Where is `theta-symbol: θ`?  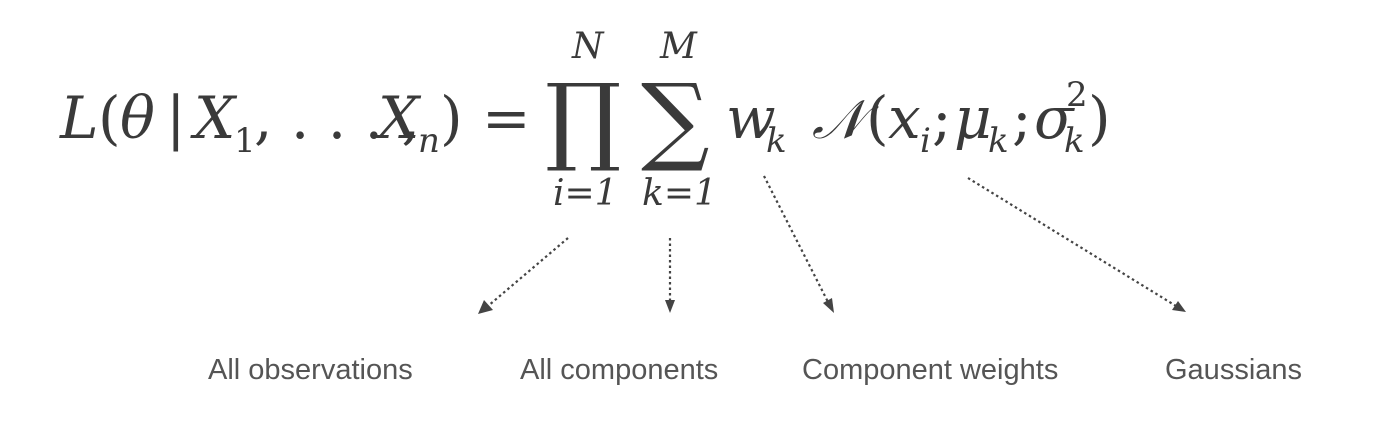
theta-symbol: θ is located at coordinates (137, 118).